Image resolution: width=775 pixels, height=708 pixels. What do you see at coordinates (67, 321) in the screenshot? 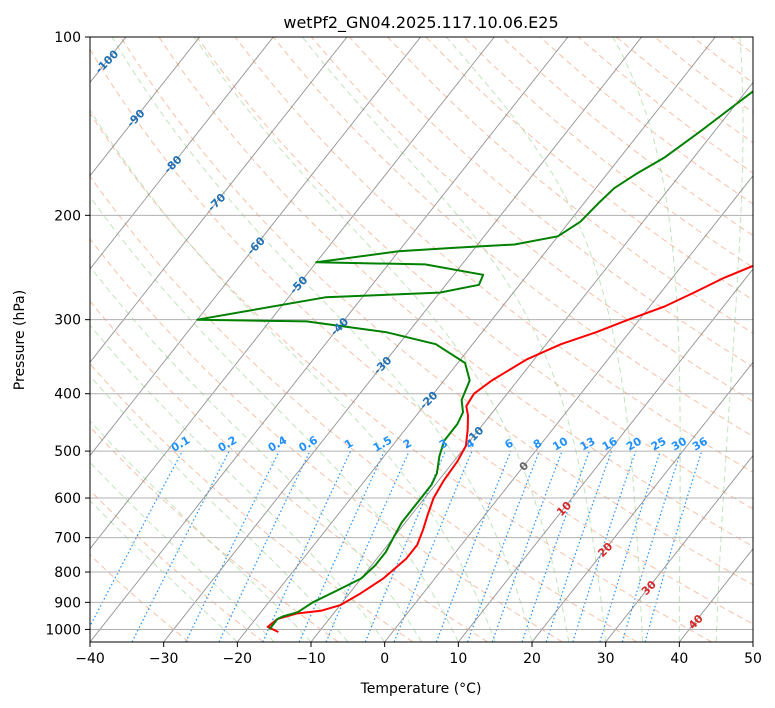
I see `y-tick-label: 300` at bounding box center [67, 321].